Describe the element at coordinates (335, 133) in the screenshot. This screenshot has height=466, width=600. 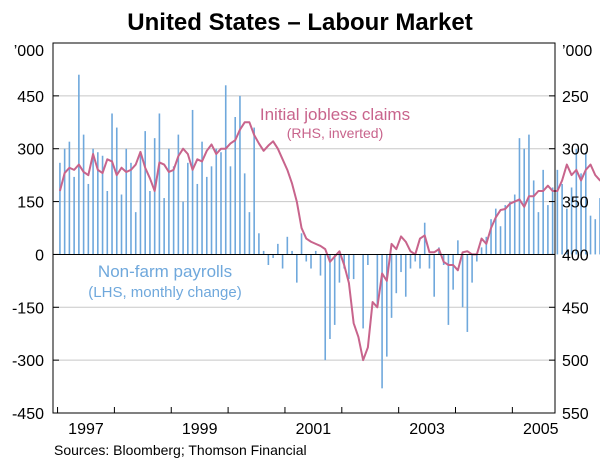
I see `claims-sublabel: (RHS, inverted)` at that location.